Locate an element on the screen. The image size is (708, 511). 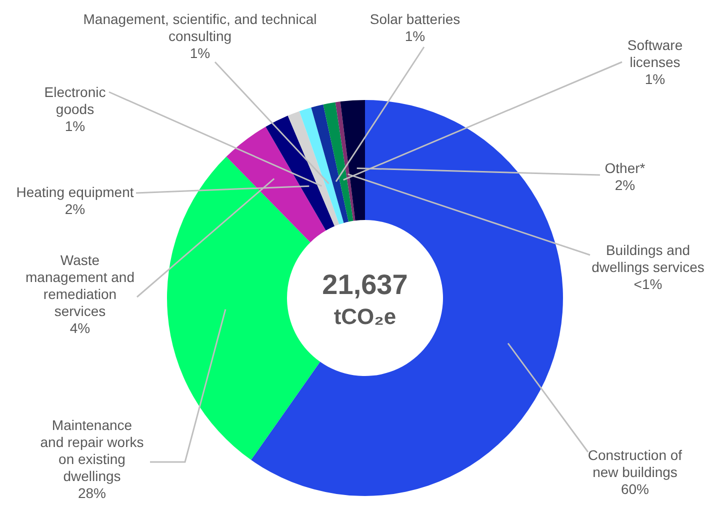
text: 21,637 is located at coordinates (365, 284).